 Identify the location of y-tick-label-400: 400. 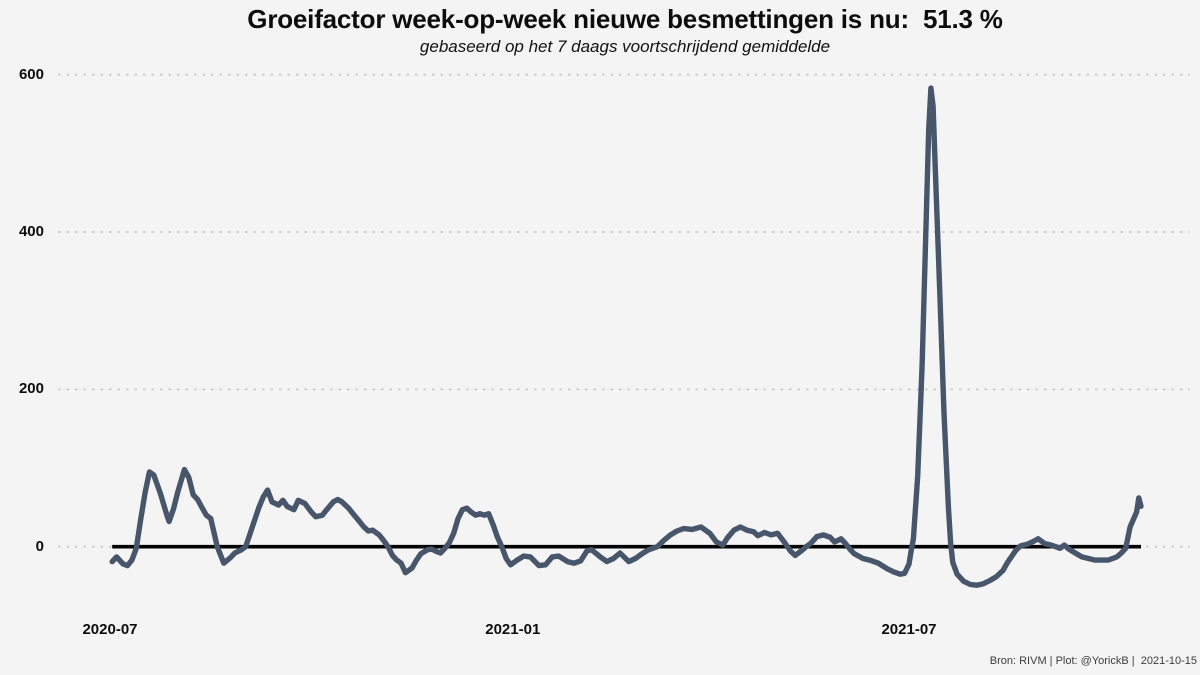
(31, 232).